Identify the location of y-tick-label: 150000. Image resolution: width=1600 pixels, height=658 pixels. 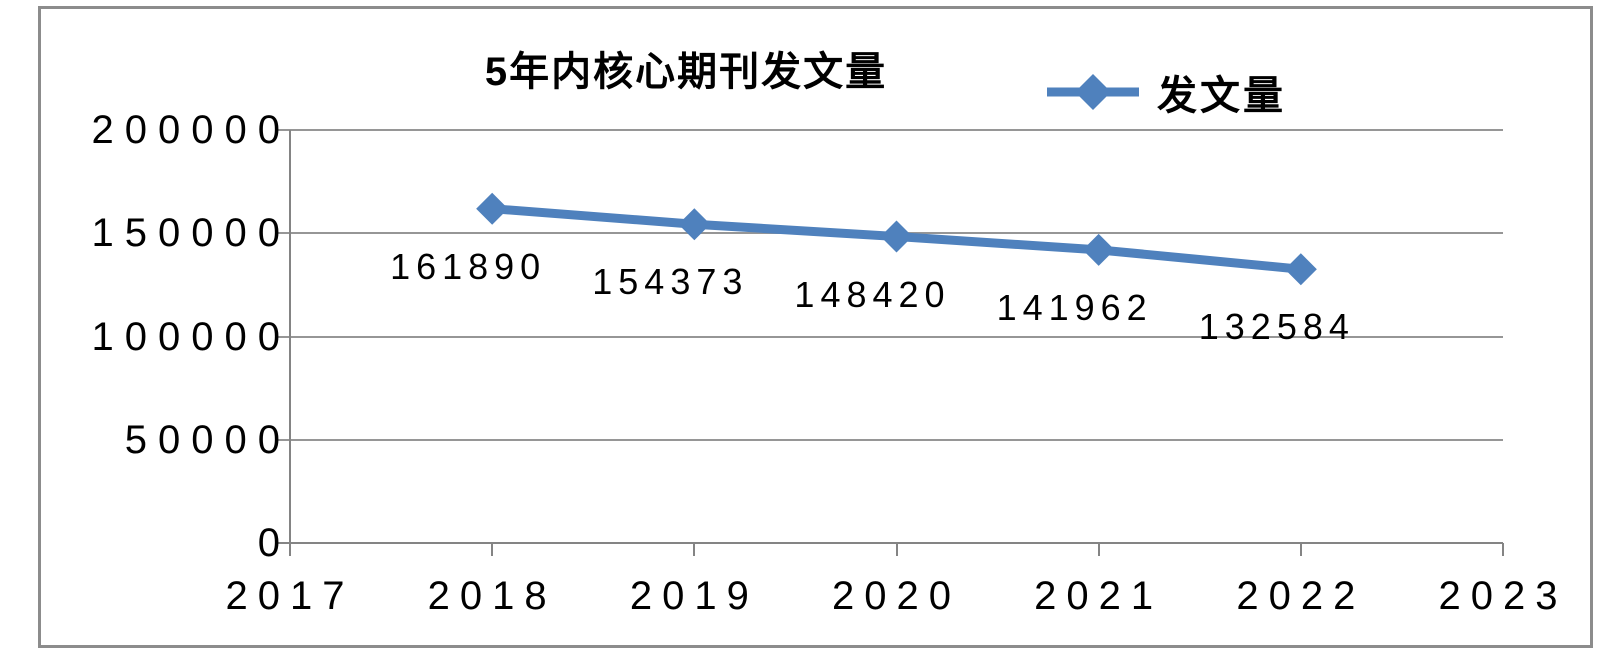
(191, 233).